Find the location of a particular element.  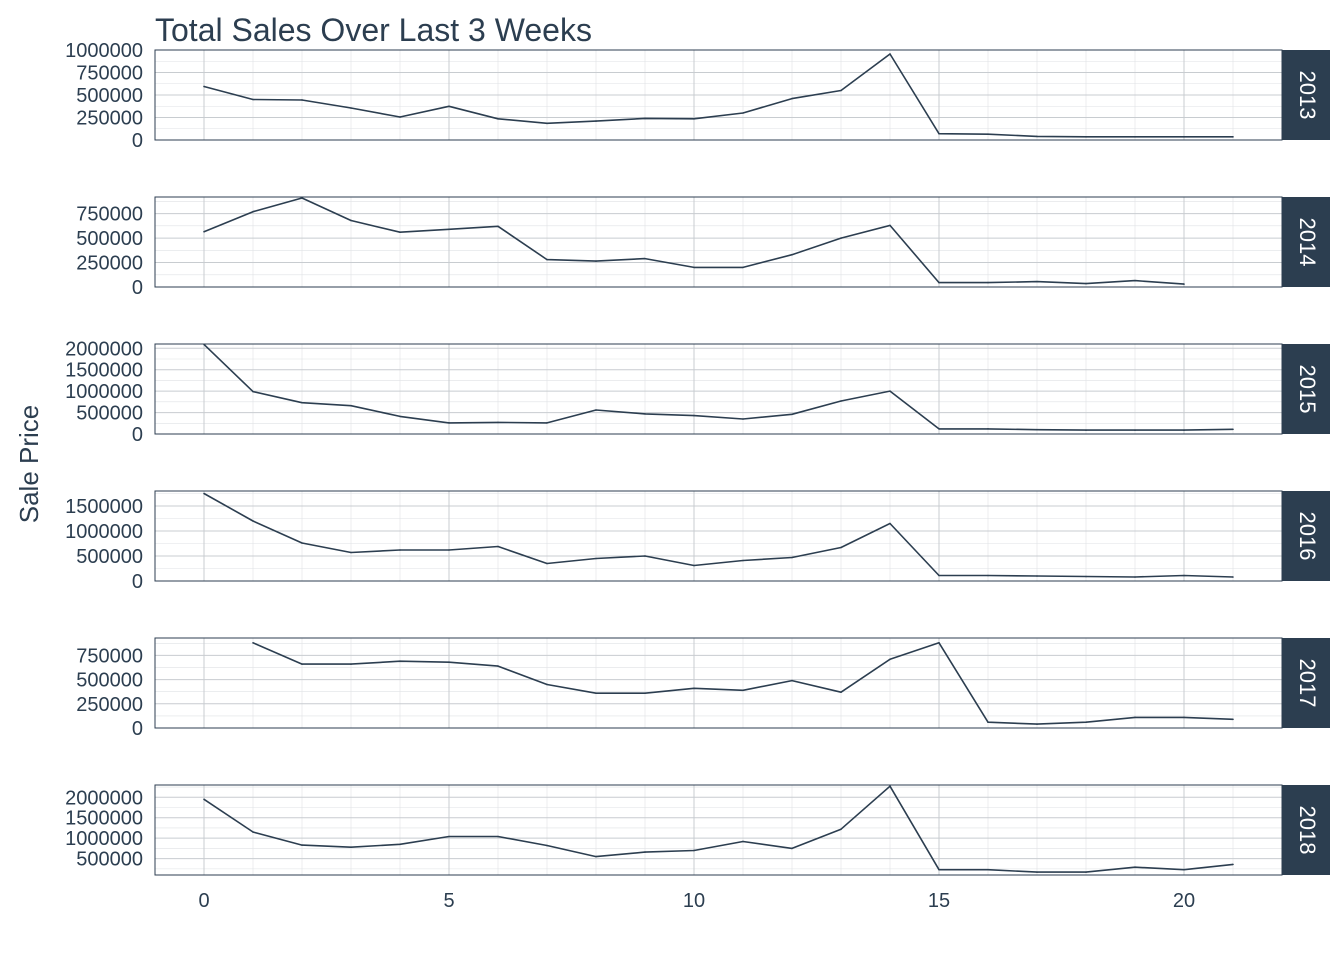

series-line-2018 is located at coordinates (718, 829).